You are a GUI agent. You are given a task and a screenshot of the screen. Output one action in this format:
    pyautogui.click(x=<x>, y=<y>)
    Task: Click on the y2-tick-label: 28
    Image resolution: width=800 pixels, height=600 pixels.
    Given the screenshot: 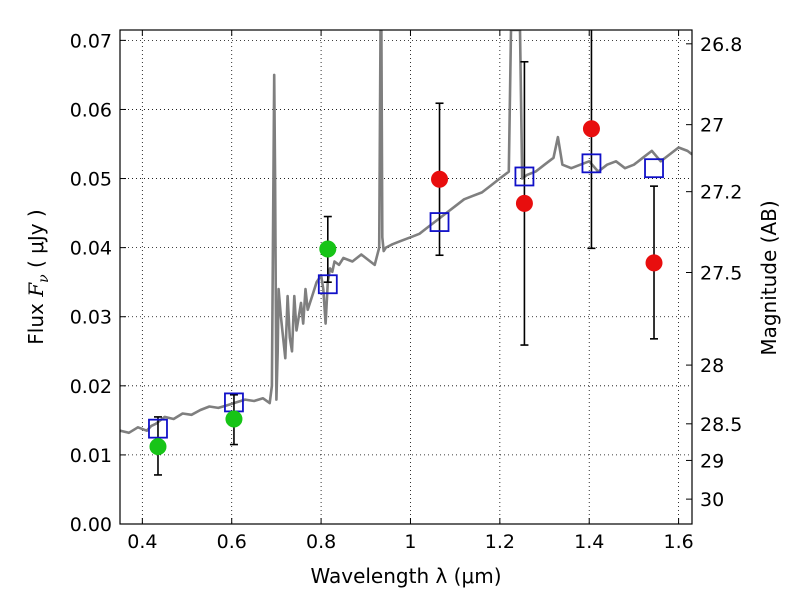 What is the action you would take?
    pyautogui.click(x=712, y=366)
    